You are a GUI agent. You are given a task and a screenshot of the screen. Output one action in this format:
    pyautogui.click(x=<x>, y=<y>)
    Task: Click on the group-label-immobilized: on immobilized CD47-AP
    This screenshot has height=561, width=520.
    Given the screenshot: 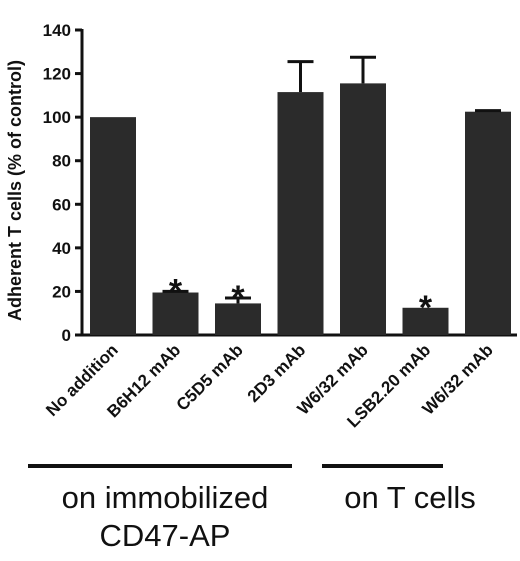 What is the action you would take?
    pyautogui.click(x=165, y=517)
    